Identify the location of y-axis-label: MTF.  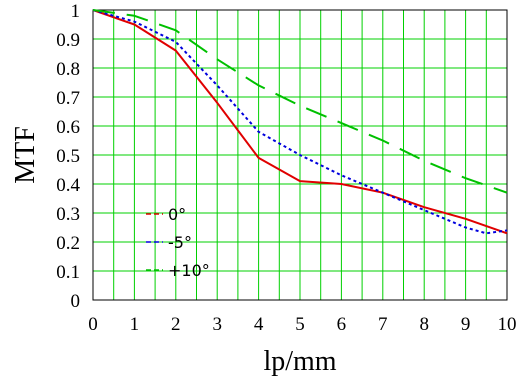
(25, 155).